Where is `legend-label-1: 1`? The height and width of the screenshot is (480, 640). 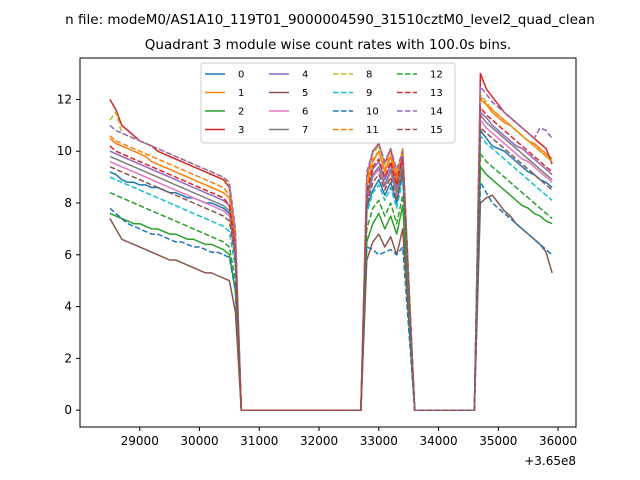
legend-label-1: 1 is located at coordinates (241, 93).